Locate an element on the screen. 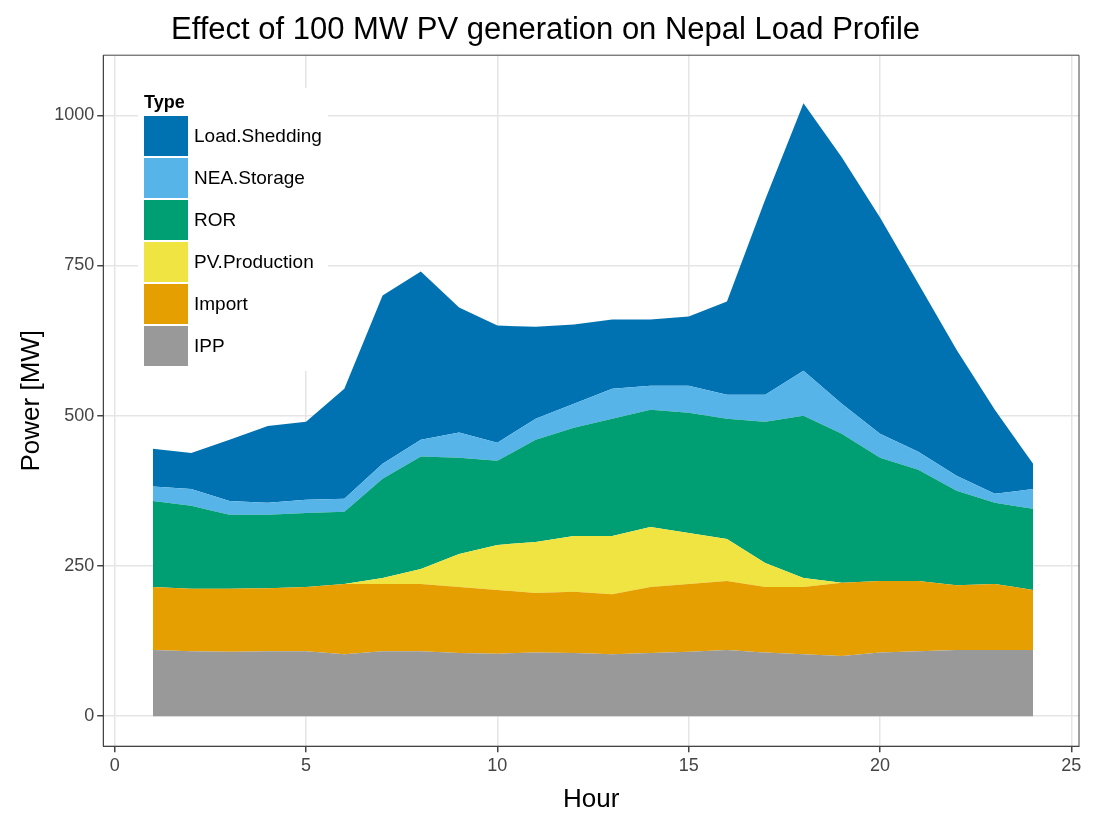 This screenshot has width=1099, height=827. y-axis-title: Power [MW] is located at coordinates (29, 400).